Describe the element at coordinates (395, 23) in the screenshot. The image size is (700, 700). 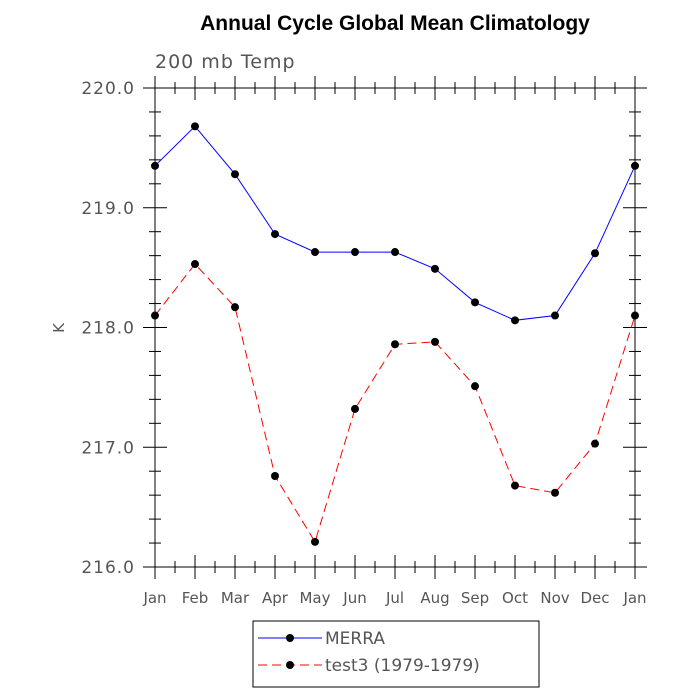
I see `chart-title: Annual Cycle Global Mean Climatology` at that location.